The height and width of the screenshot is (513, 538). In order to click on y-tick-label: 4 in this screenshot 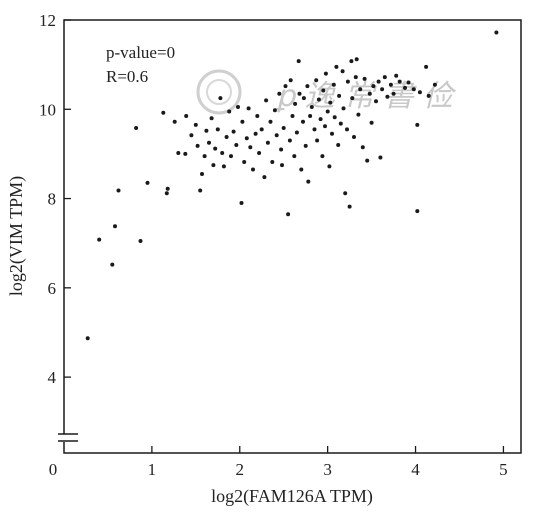, I will do `click(52, 377)`.